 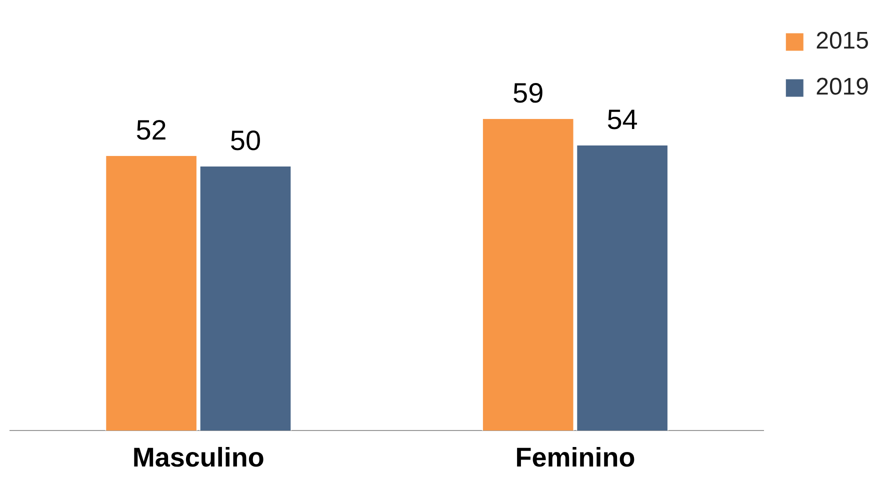 What do you see at coordinates (528, 93) in the screenshot?
I see `data-label: 59` at bounding box center [528, 93].